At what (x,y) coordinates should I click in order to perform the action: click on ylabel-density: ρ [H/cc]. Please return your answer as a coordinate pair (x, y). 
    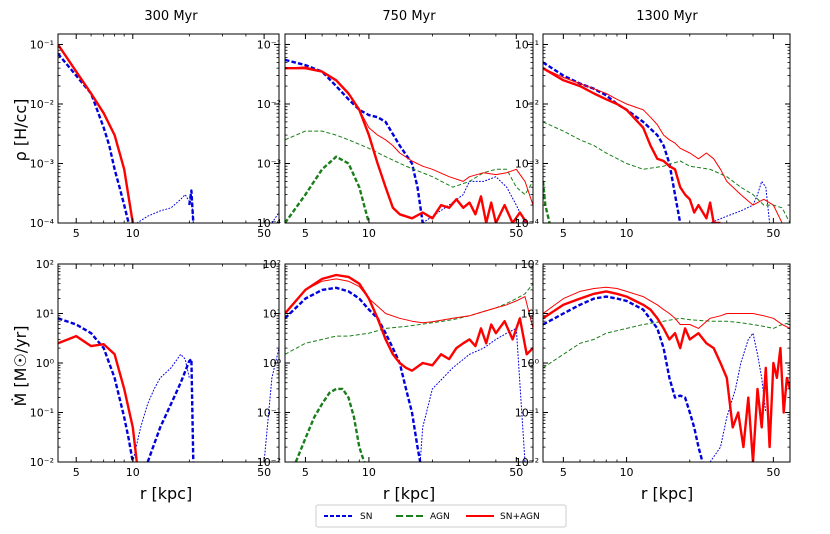
    Looking at the image, I should click on (20, 130).